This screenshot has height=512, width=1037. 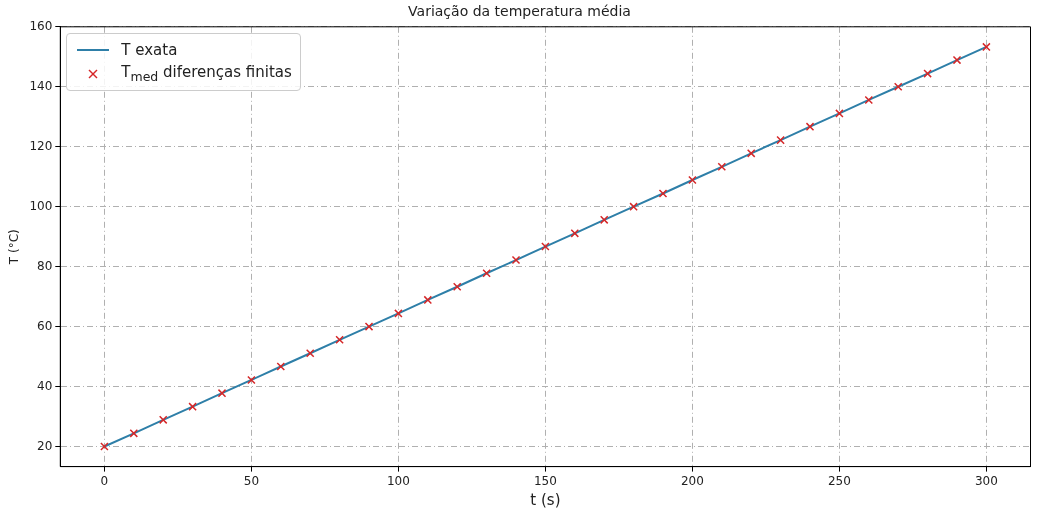 I want to click on y-tick-label: 80, so click(x=45, y=265).